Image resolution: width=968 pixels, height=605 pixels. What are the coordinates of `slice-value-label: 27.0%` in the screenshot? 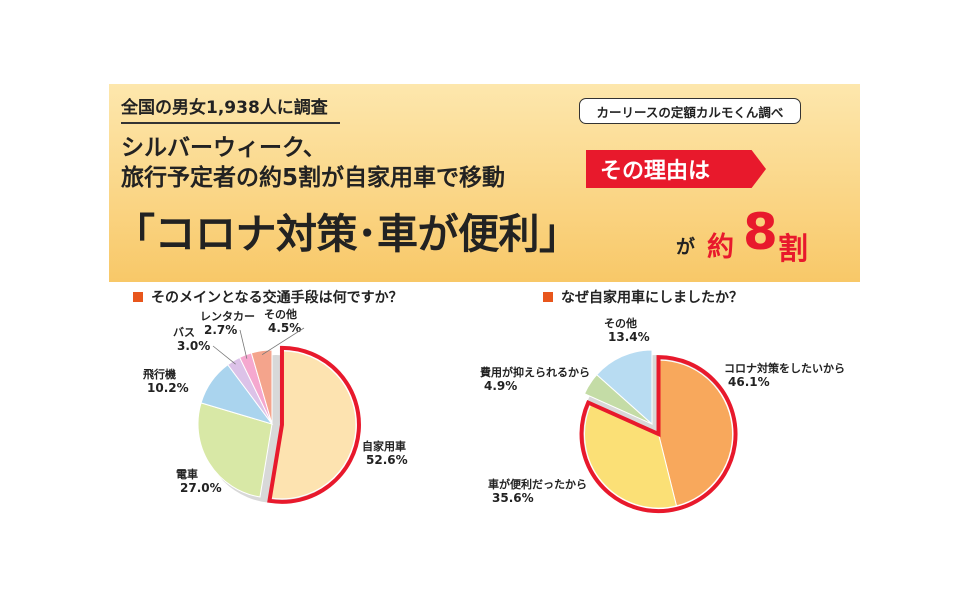 It's located at (201, 488).